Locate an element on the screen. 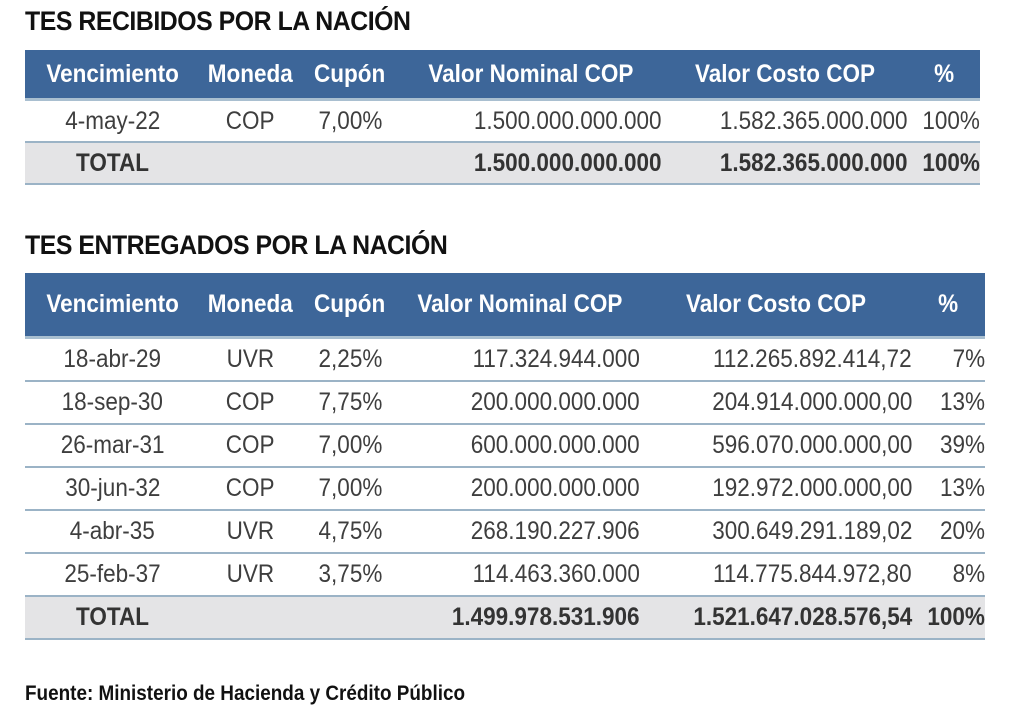 The height and width of the screenshot is (725, 1024). cell-valor-costo: 114.775.844.972,80 is located at coordinates (776, 575).